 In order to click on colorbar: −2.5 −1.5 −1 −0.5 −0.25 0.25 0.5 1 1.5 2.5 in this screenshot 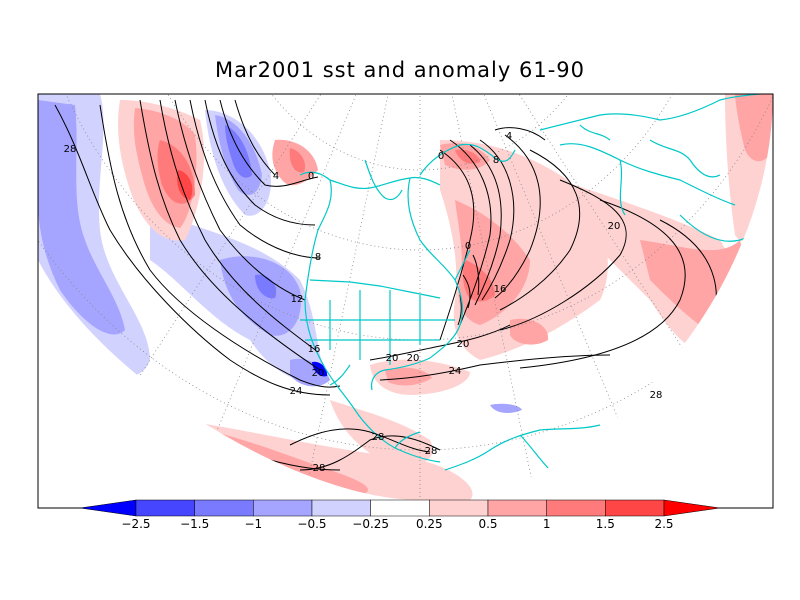, I will do `click(400, 515)`.